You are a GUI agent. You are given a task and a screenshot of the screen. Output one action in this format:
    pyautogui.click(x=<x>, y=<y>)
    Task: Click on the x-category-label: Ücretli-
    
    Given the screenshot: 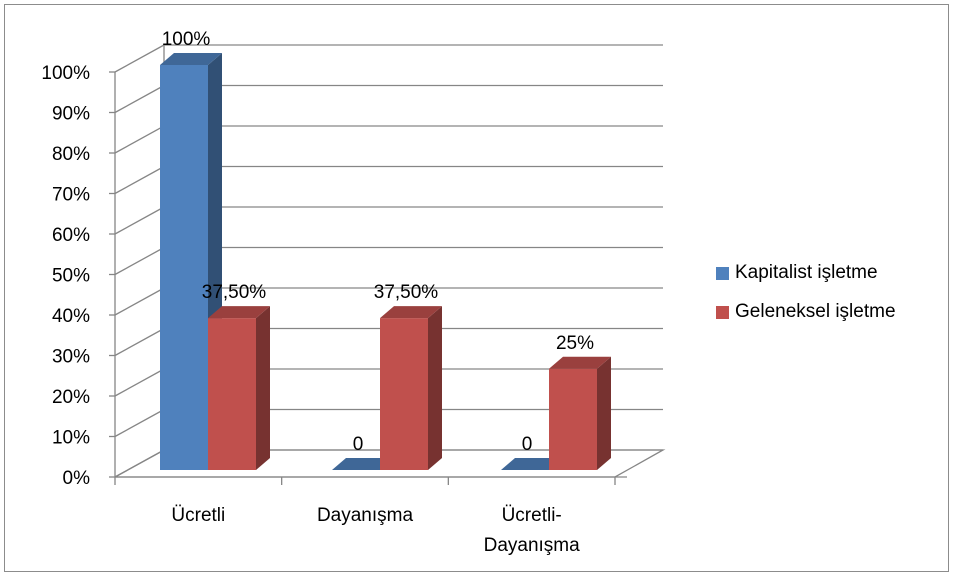 What is the action you would take?
    pyautogui.click(x=532, y=515)
    